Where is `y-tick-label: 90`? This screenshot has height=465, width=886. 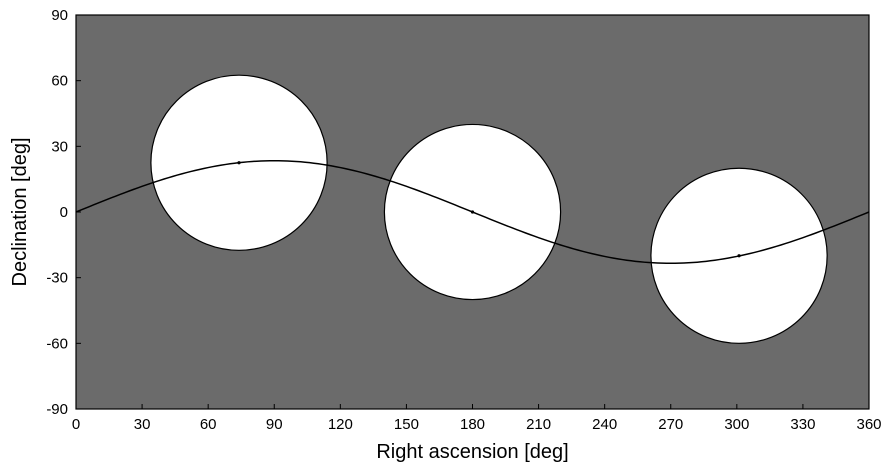
y-tick-label: 90 is located at coordinates (59, 15).